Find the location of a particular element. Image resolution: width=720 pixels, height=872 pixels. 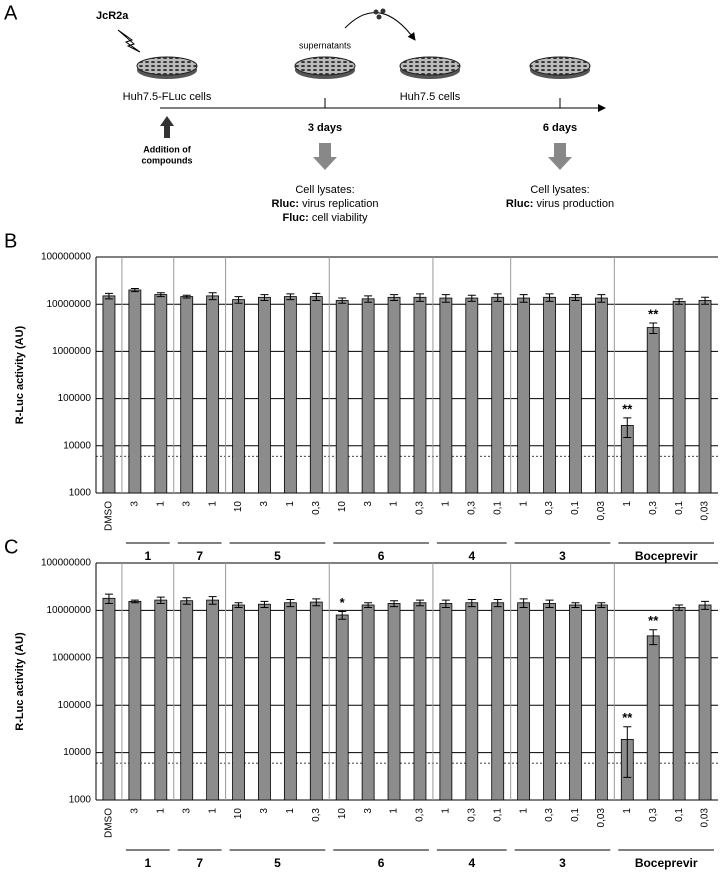

y-tick-label: 10000000 is located at coordinates (69, 610).